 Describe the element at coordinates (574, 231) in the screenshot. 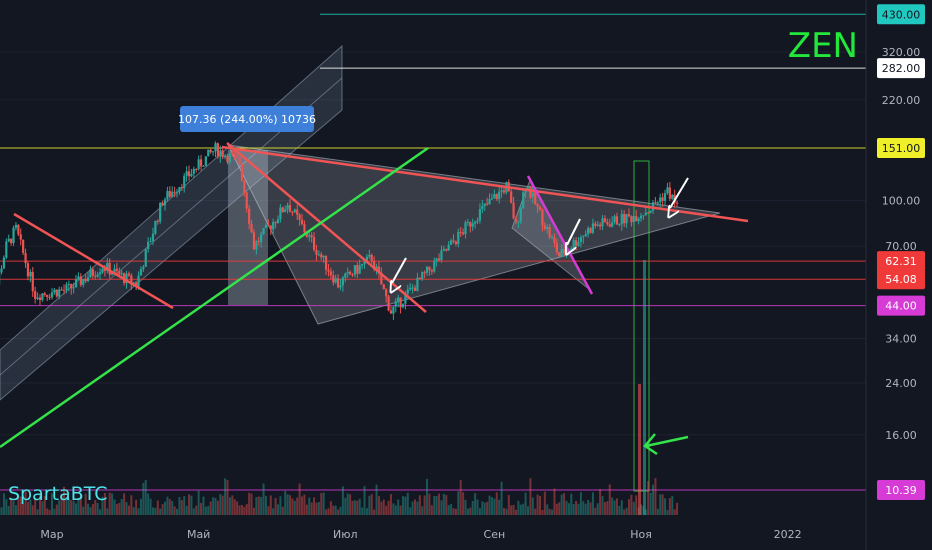

I see `arrow-icon` at that location.